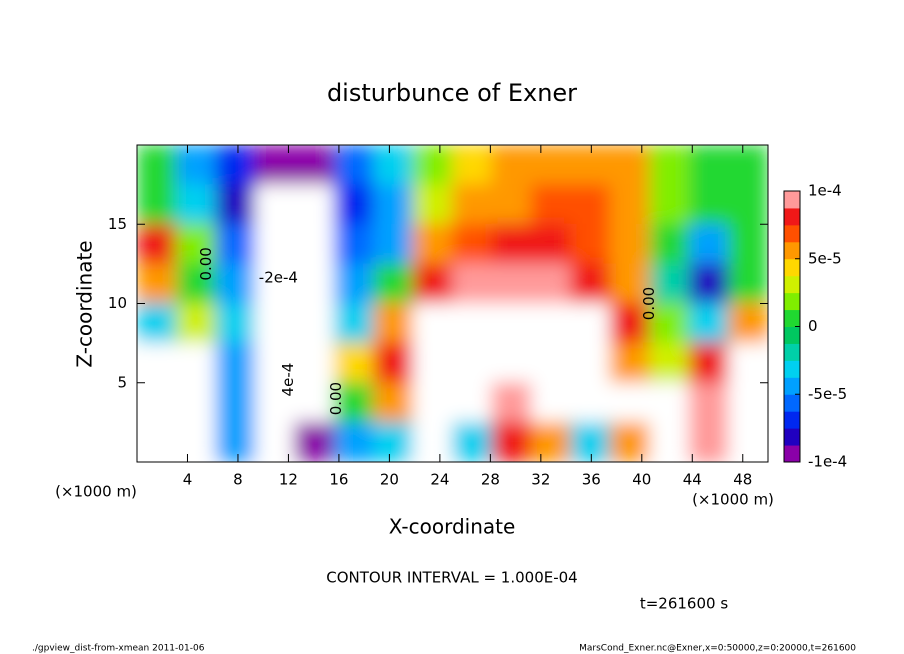 Image resolution: width=904 pixels, height=654 pixels. I want to click on y-tick-label: 5, so click(122, 382).